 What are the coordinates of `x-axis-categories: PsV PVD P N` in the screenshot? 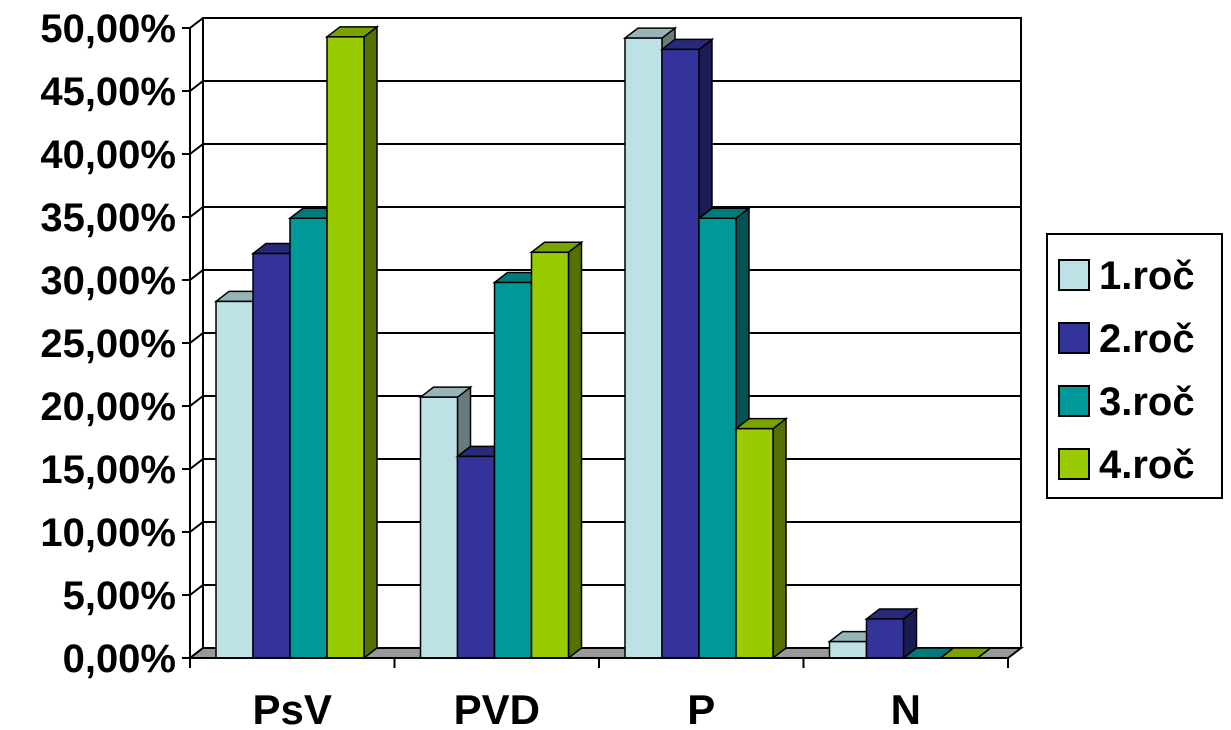 It's located at (599, 694).